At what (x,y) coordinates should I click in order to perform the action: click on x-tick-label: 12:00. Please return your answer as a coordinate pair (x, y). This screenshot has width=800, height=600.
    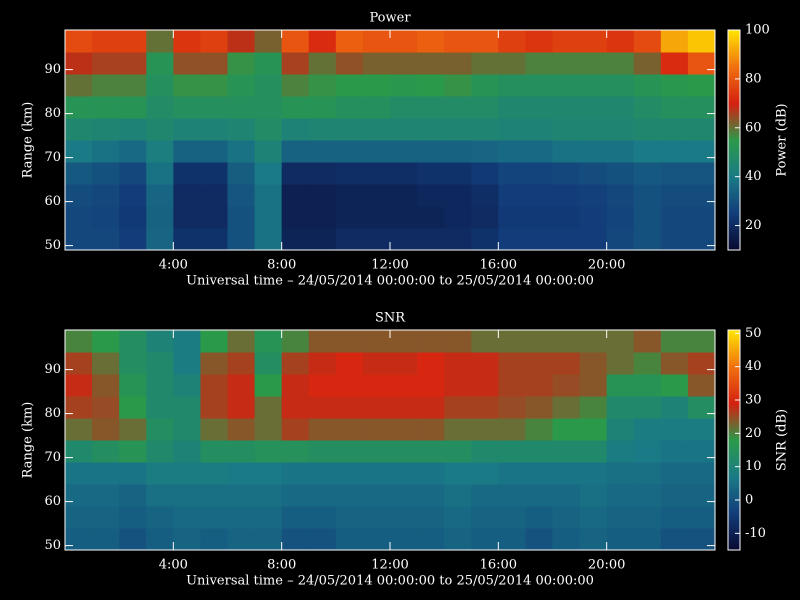
    Looking at the image, I should click on (389, 265).